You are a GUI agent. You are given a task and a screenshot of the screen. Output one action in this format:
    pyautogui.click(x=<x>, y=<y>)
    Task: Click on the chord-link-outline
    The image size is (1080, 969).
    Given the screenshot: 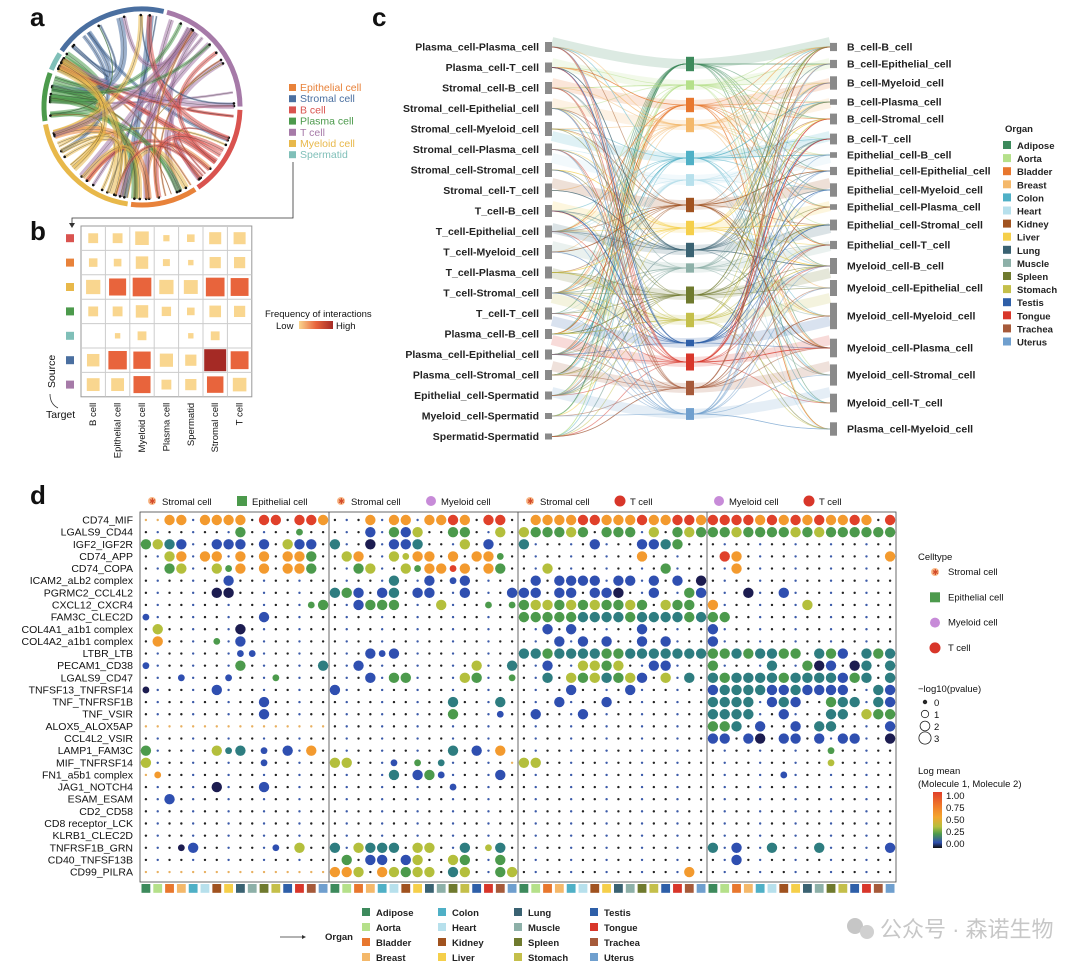 What is the action you would take?
    pyautogui.click(x=111, y=172)
    